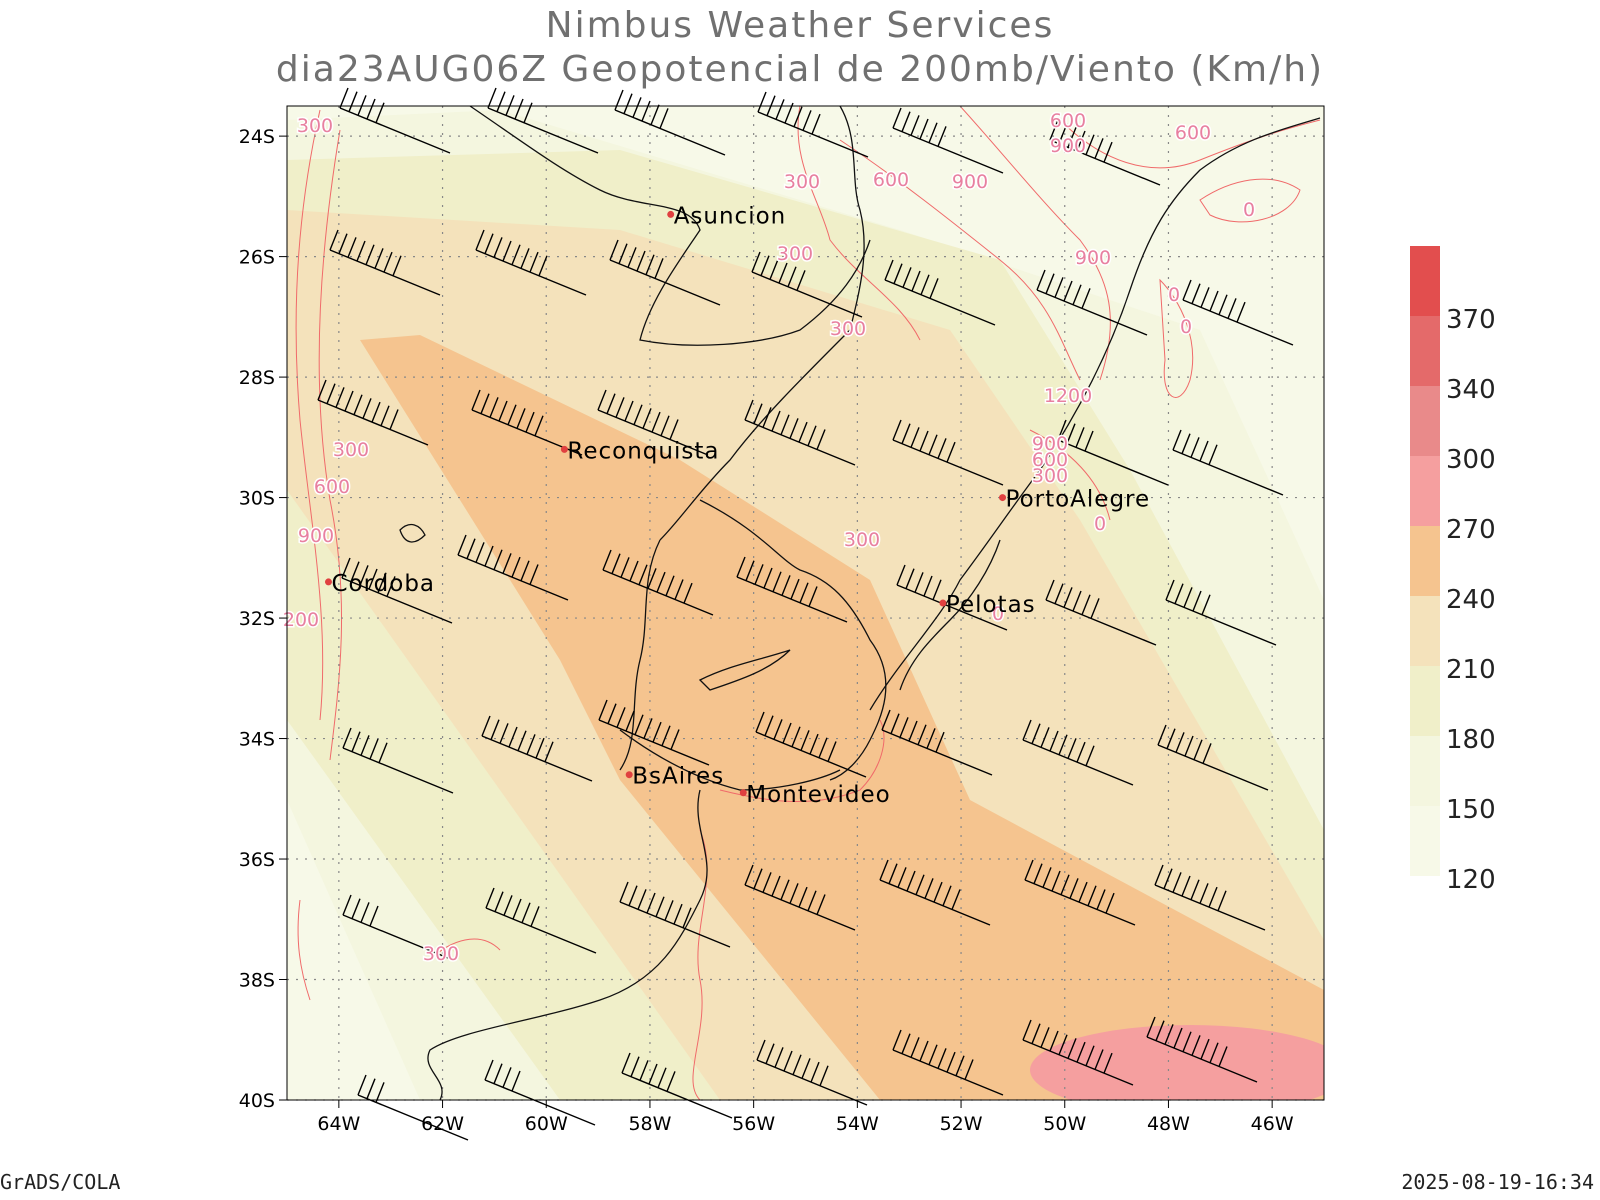  I want to click on city-label: Asuncion, so click(730, 216).